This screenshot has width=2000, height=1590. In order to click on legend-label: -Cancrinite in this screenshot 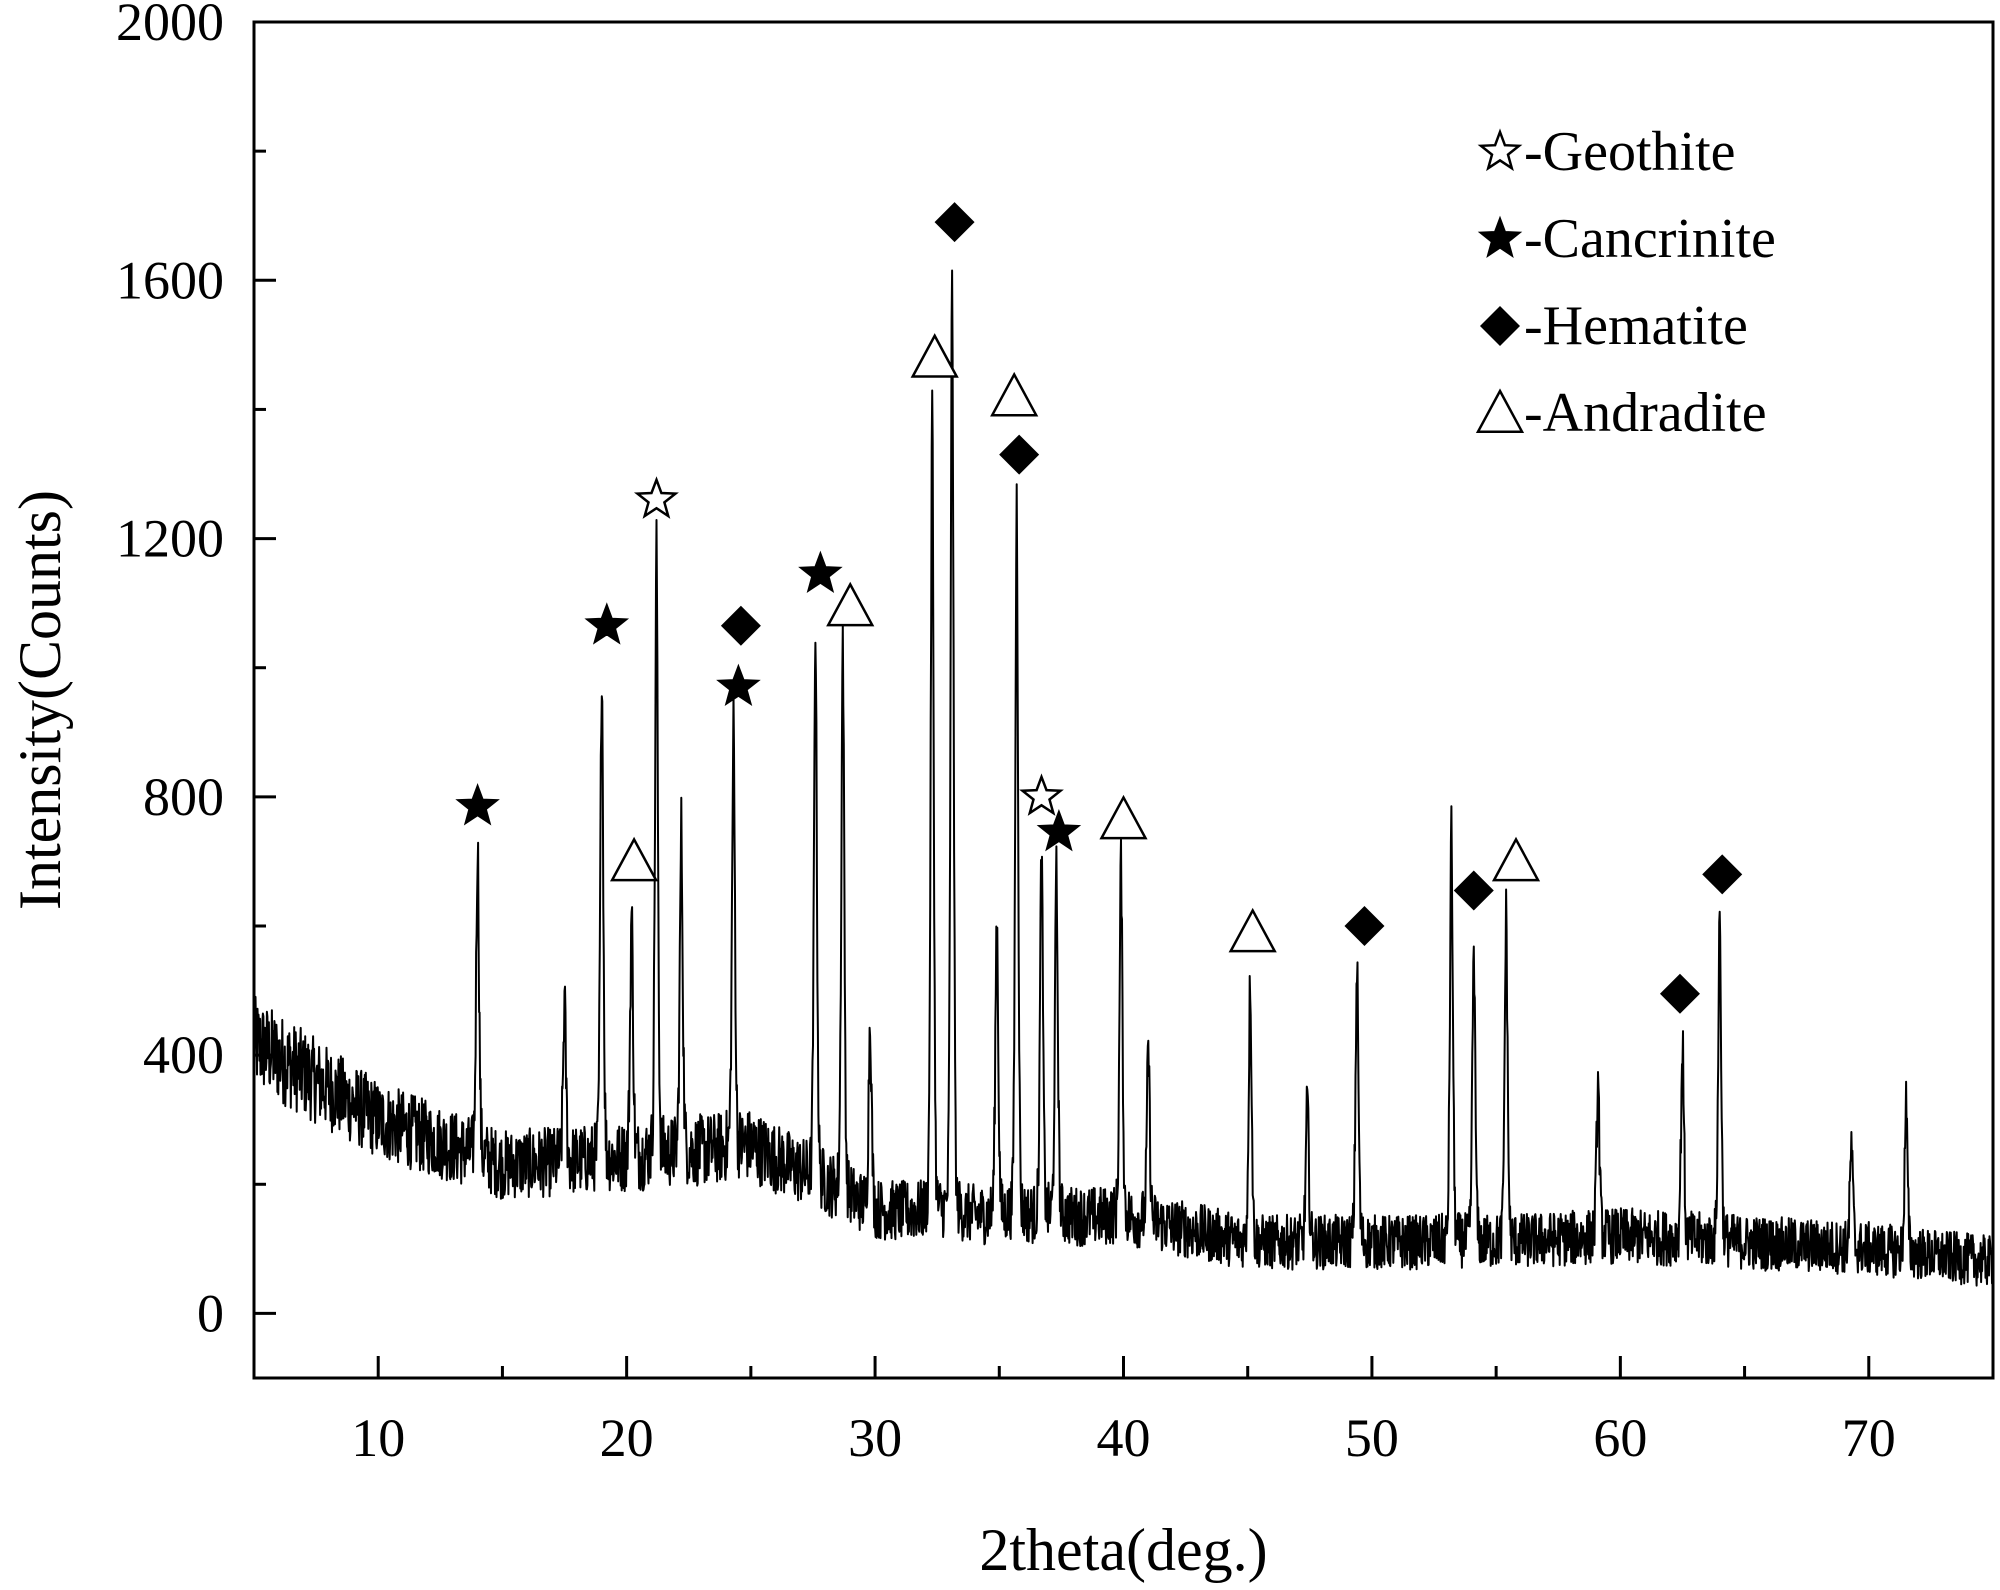, I will do `click(1650, 239)`.